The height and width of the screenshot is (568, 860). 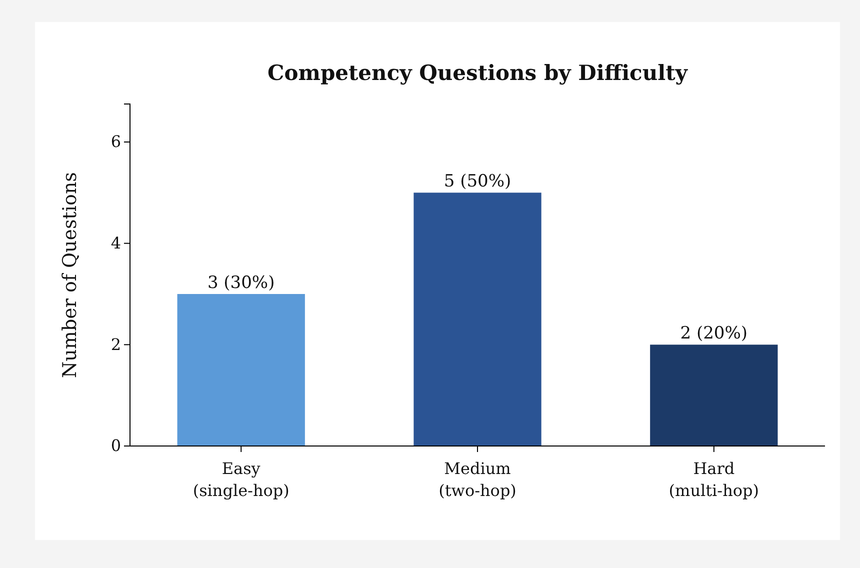 I want to click on data-label: 5 (50%), so click(x=478, y=182).